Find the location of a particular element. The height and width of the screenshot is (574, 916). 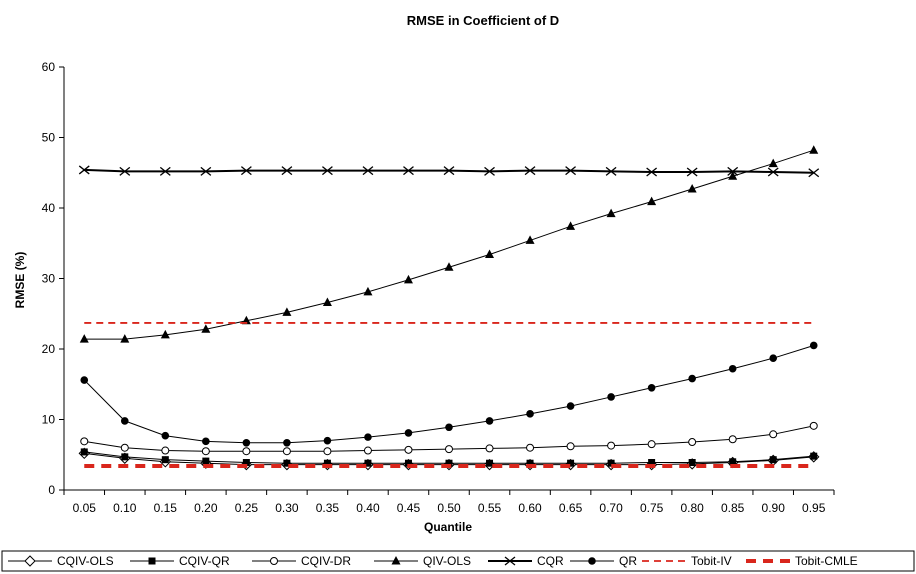

x-tick-label: 0.60 is located at coordinates (530, 508).